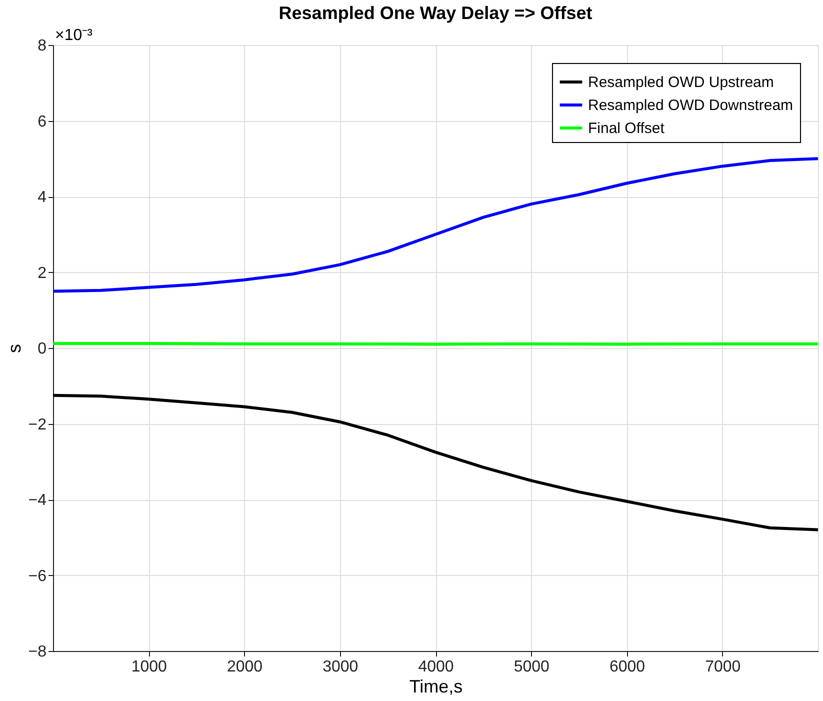  What do you see at coordinates (37, 425) in the screenshot?
I see `y-tick-label: −2` at bounding box center [37, 425].